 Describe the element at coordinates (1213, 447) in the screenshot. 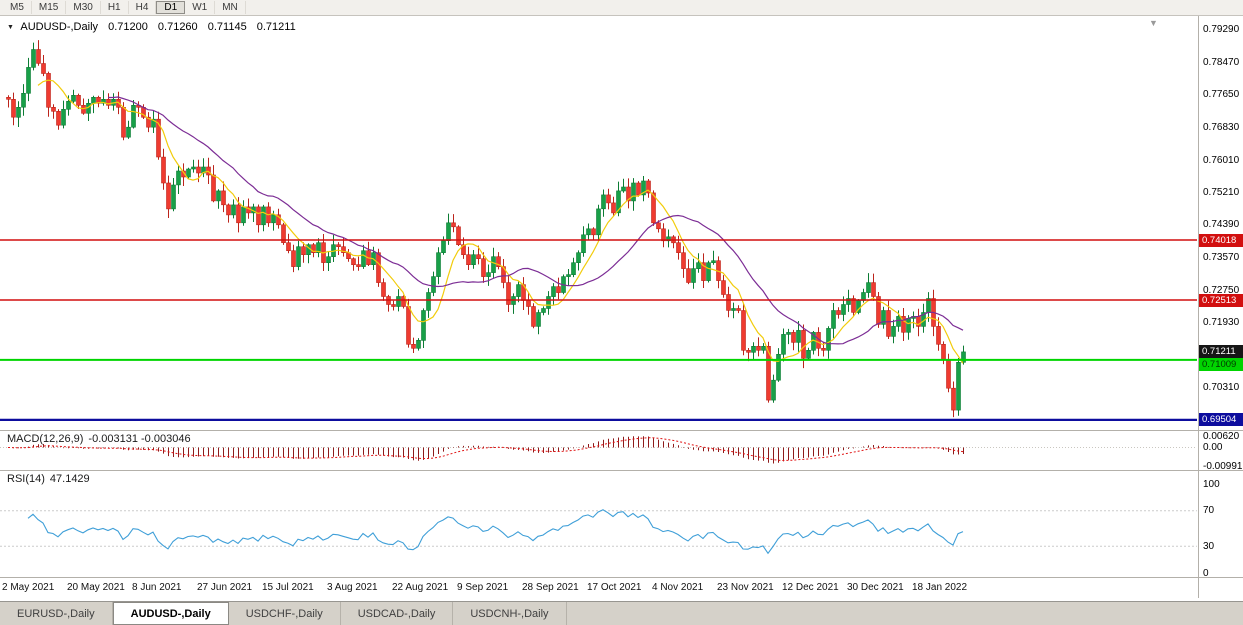

I see `macd-axis-label: 0.00` at that location.